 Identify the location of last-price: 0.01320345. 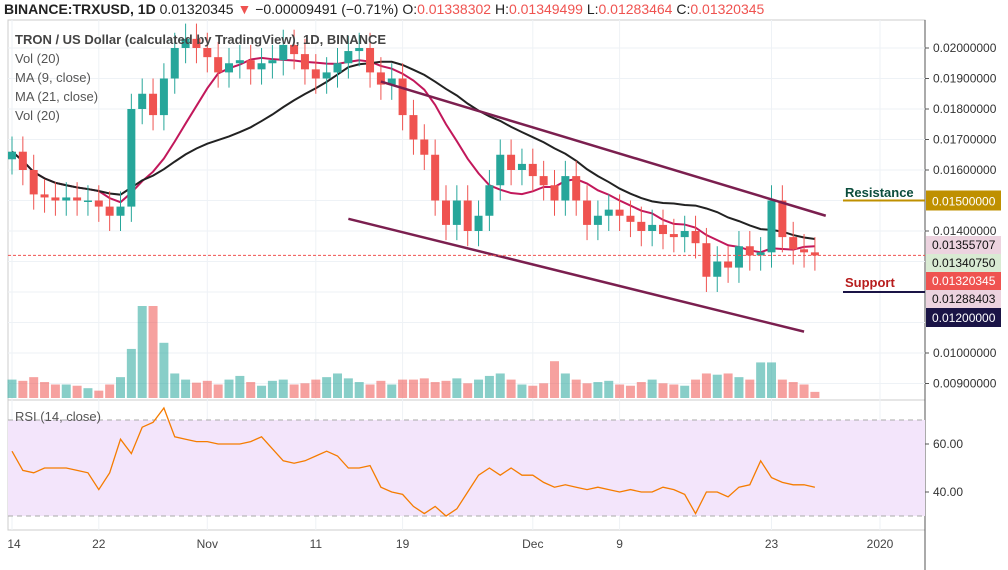
(196, 9).